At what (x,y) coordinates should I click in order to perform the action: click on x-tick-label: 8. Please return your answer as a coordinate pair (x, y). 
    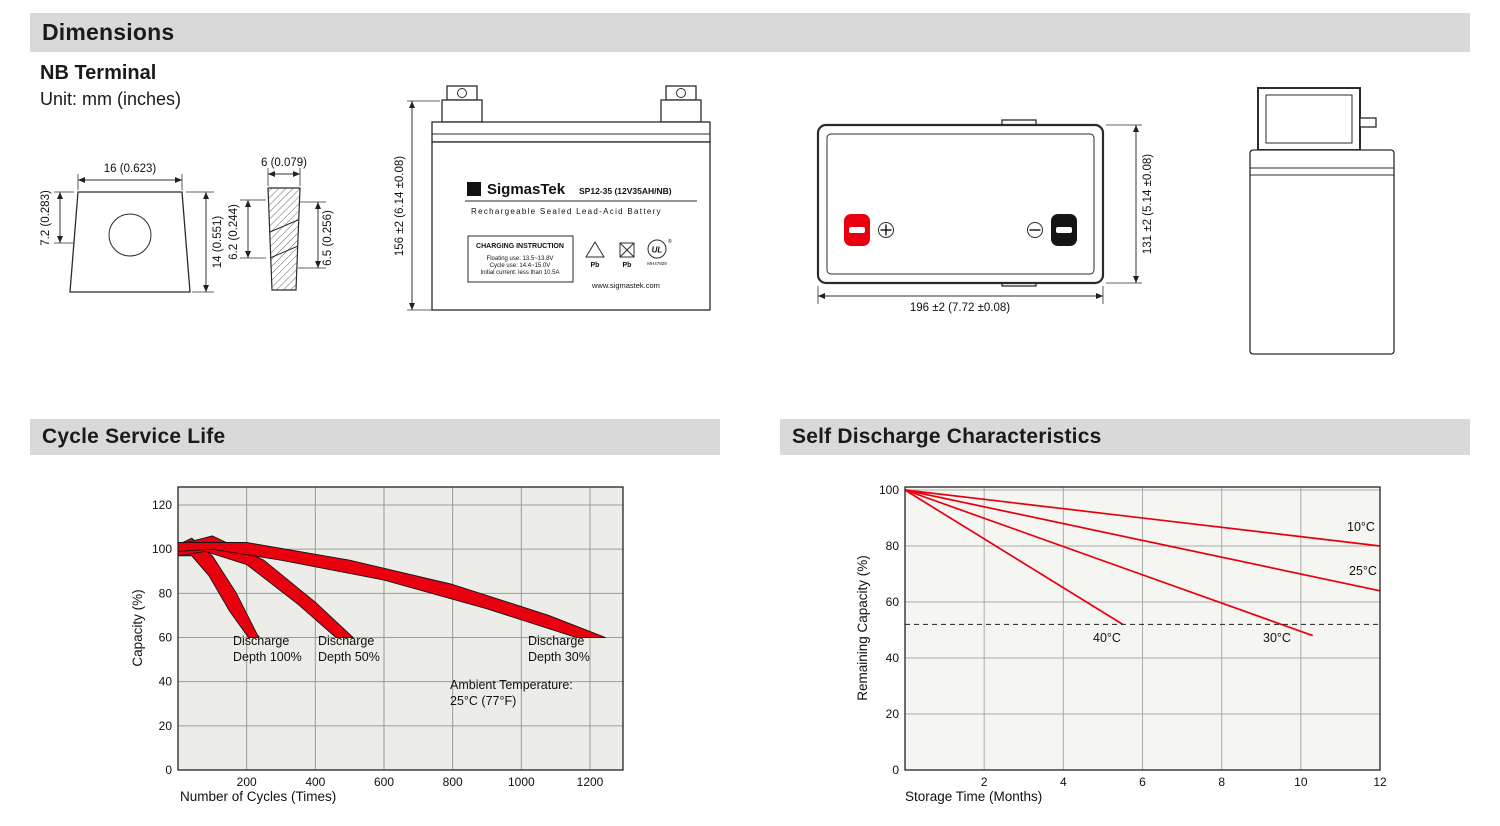
    Looking at the image, I should click on (1221, 782).